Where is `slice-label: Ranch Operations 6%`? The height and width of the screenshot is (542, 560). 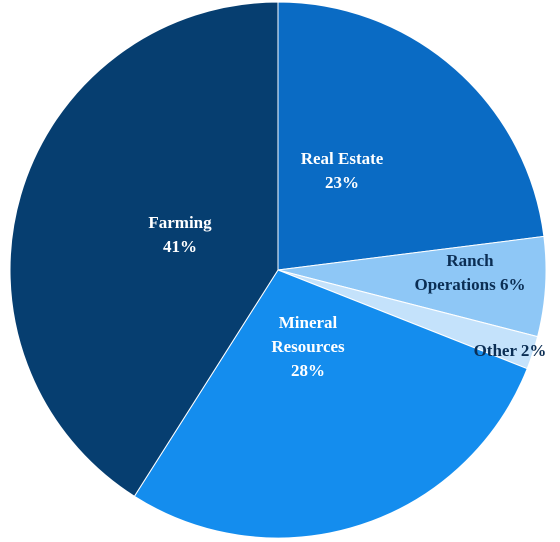 slice-label: Ranch Operations 6% is located at coordinates (470, 272).